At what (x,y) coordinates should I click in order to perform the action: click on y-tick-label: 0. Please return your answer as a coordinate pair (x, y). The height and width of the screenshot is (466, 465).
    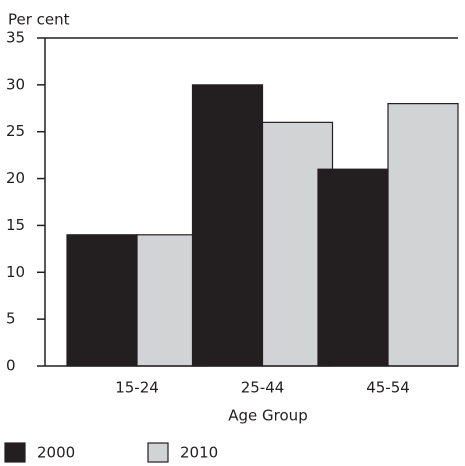
    Looking at the image, I should click on (11, 366).